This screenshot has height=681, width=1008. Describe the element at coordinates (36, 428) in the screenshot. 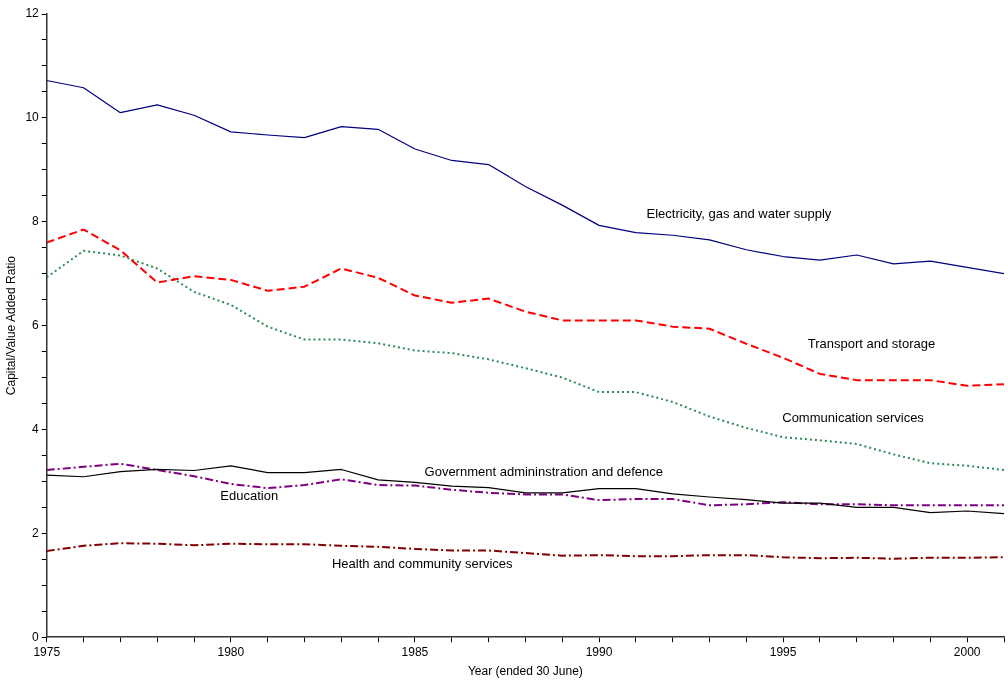

I see `y-tick-label: 4` at that location.